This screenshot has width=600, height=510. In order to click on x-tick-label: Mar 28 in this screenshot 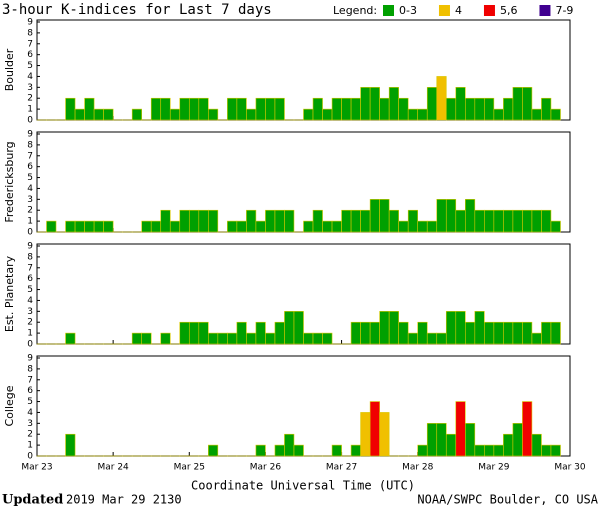, I will do `click(418, 468)`.